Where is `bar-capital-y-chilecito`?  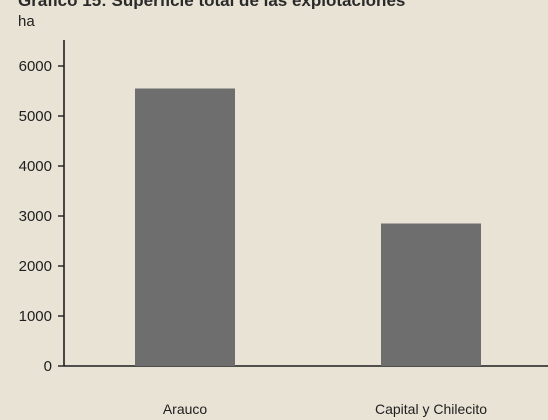
bar-capital-y-chilecito is located at coordinates (431, 294).